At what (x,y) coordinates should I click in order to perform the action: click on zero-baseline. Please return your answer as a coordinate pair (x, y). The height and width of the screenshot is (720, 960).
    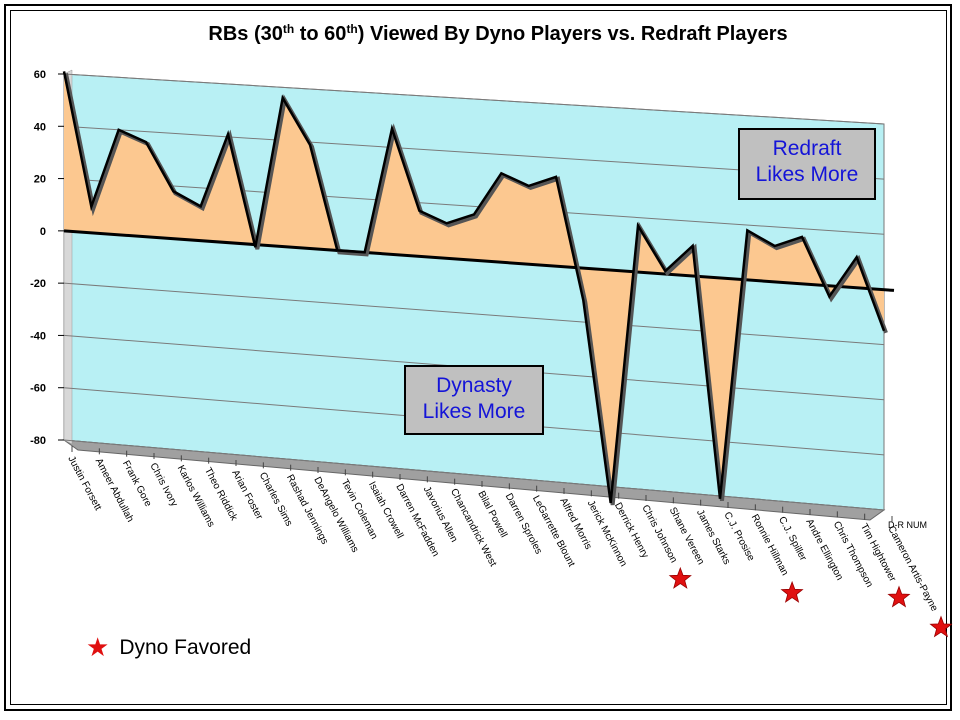
    Looking at the image, I should click on (479, 260).